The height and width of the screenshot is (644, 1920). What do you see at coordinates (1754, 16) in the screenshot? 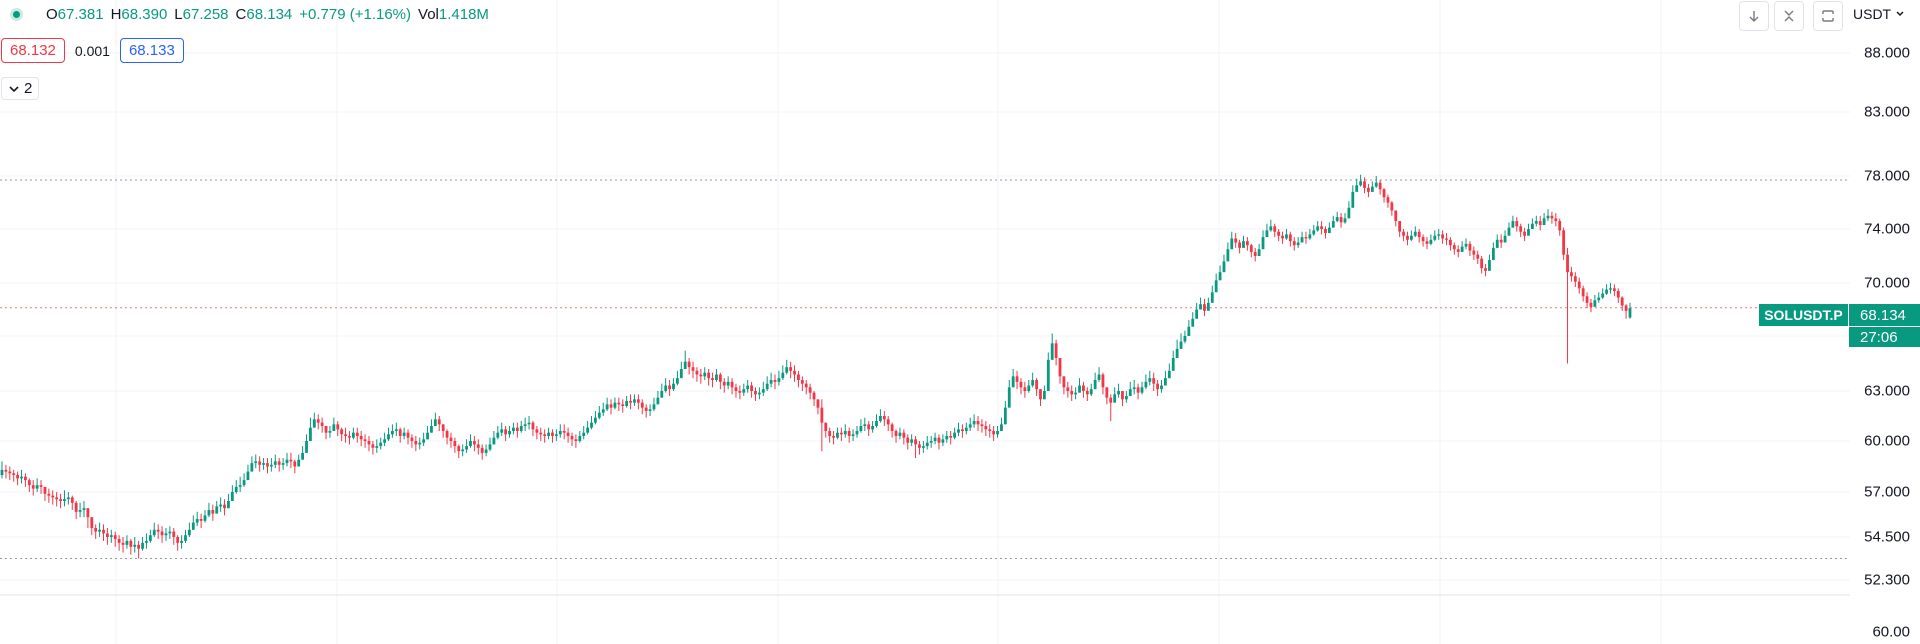
I see `arrow-down-icon` at bounding box center [1754, 16].